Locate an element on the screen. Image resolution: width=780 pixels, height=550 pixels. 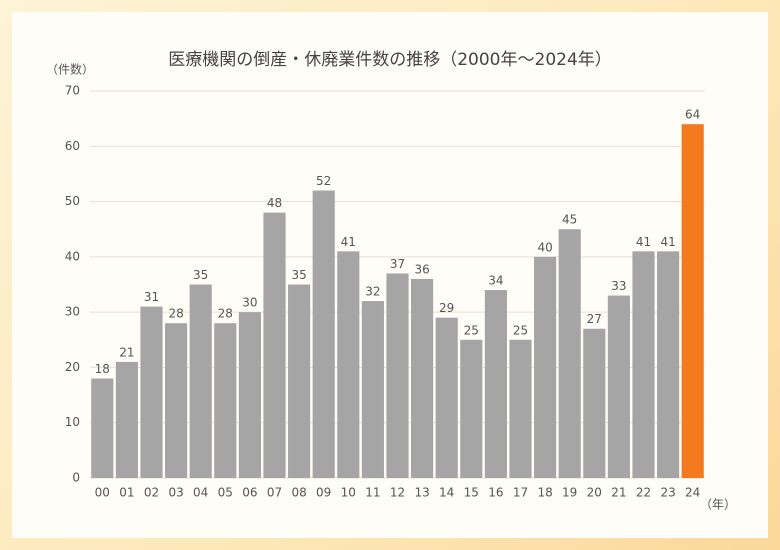
x-tick-label: 24 is located at coordinates (692, 493).